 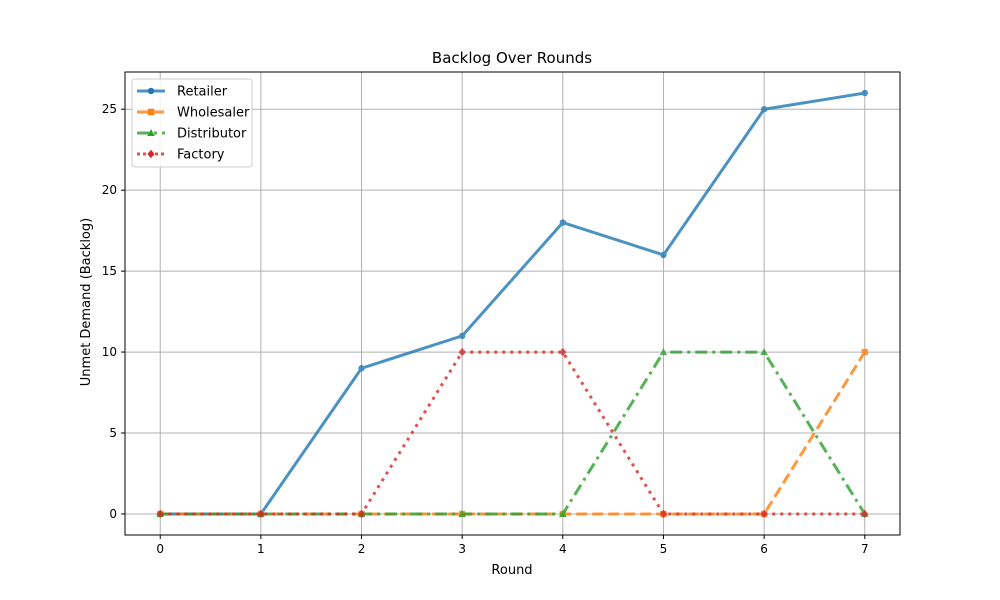 What do you see at coordinates (462, 549) in the screenshot?
I see `x-tick-label: 3` at bounding box center [462, 549].